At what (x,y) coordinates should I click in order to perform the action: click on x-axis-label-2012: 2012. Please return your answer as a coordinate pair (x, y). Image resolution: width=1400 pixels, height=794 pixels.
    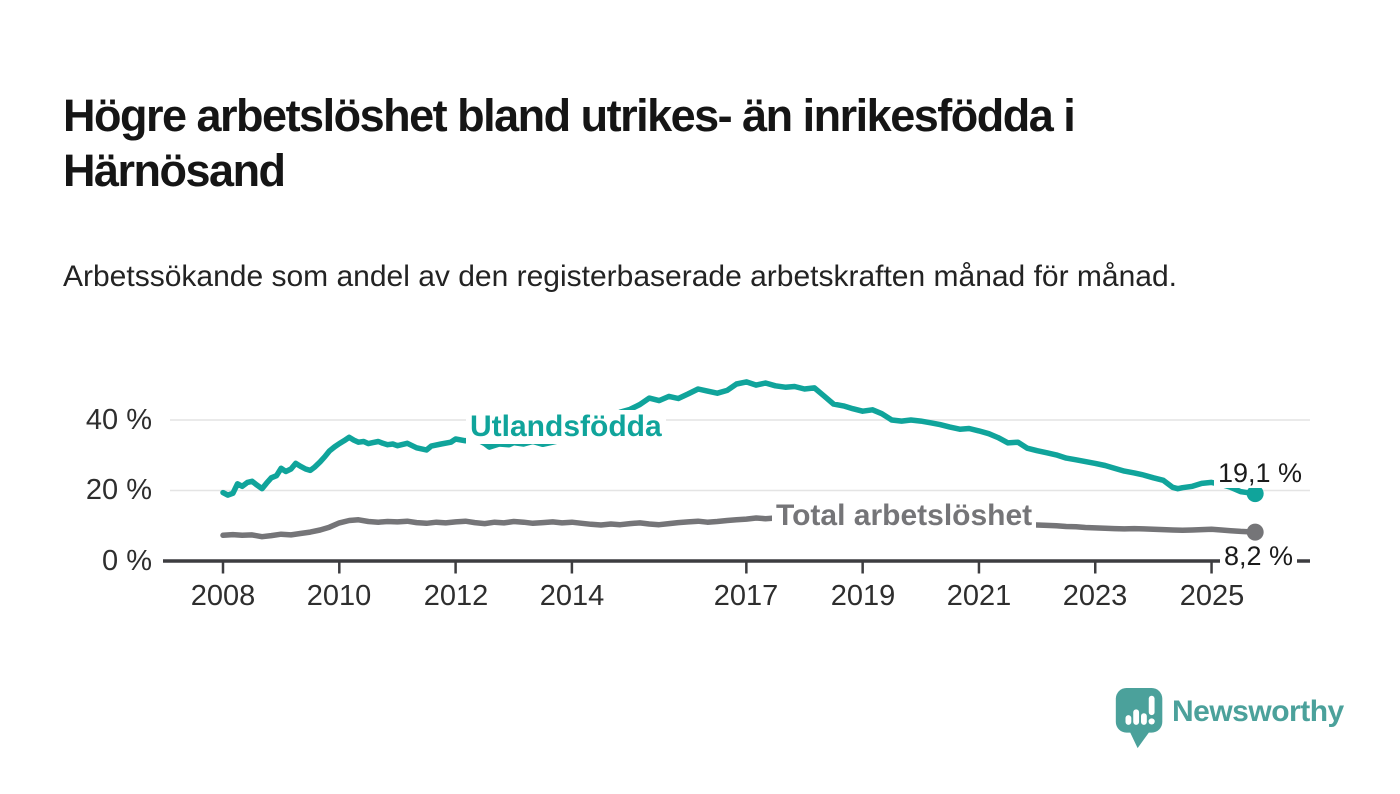
    Looking at the image, I should click on (456, 596).